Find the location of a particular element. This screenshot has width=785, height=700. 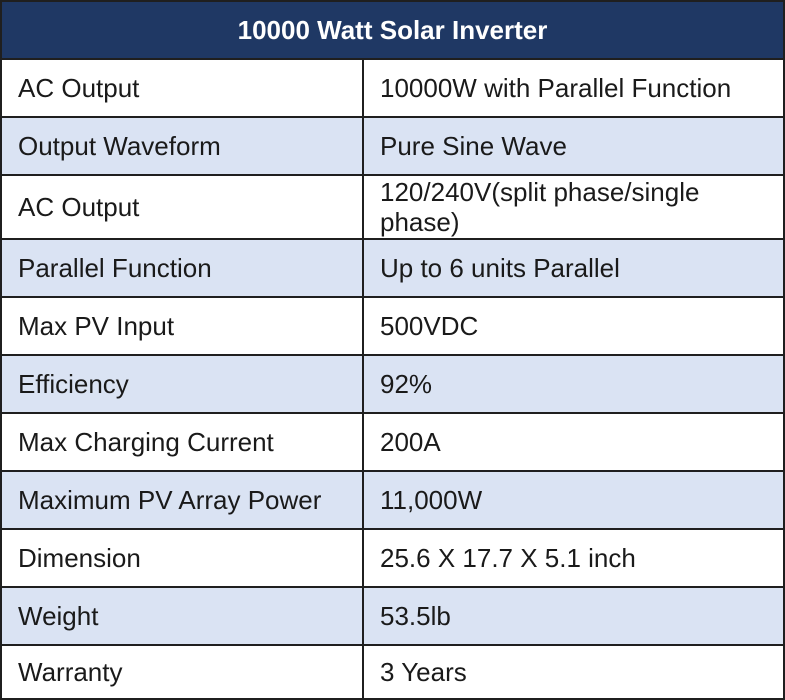

table-row: Warranty 3 Years is located at coordinates (392, 672).